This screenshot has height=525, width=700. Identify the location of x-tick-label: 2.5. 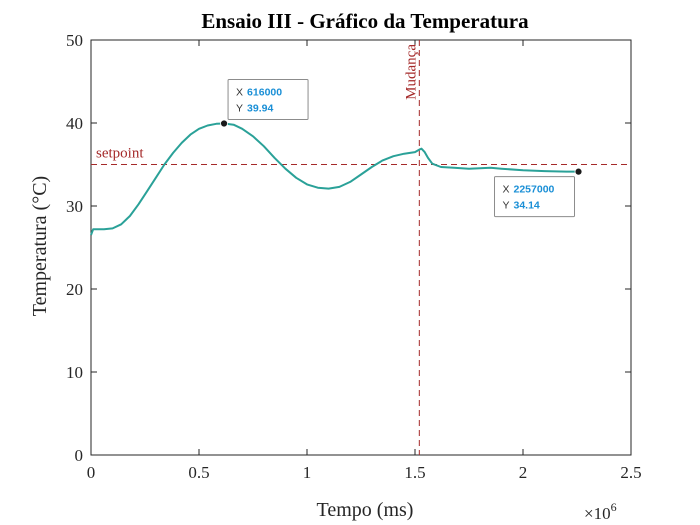
(630, 472).